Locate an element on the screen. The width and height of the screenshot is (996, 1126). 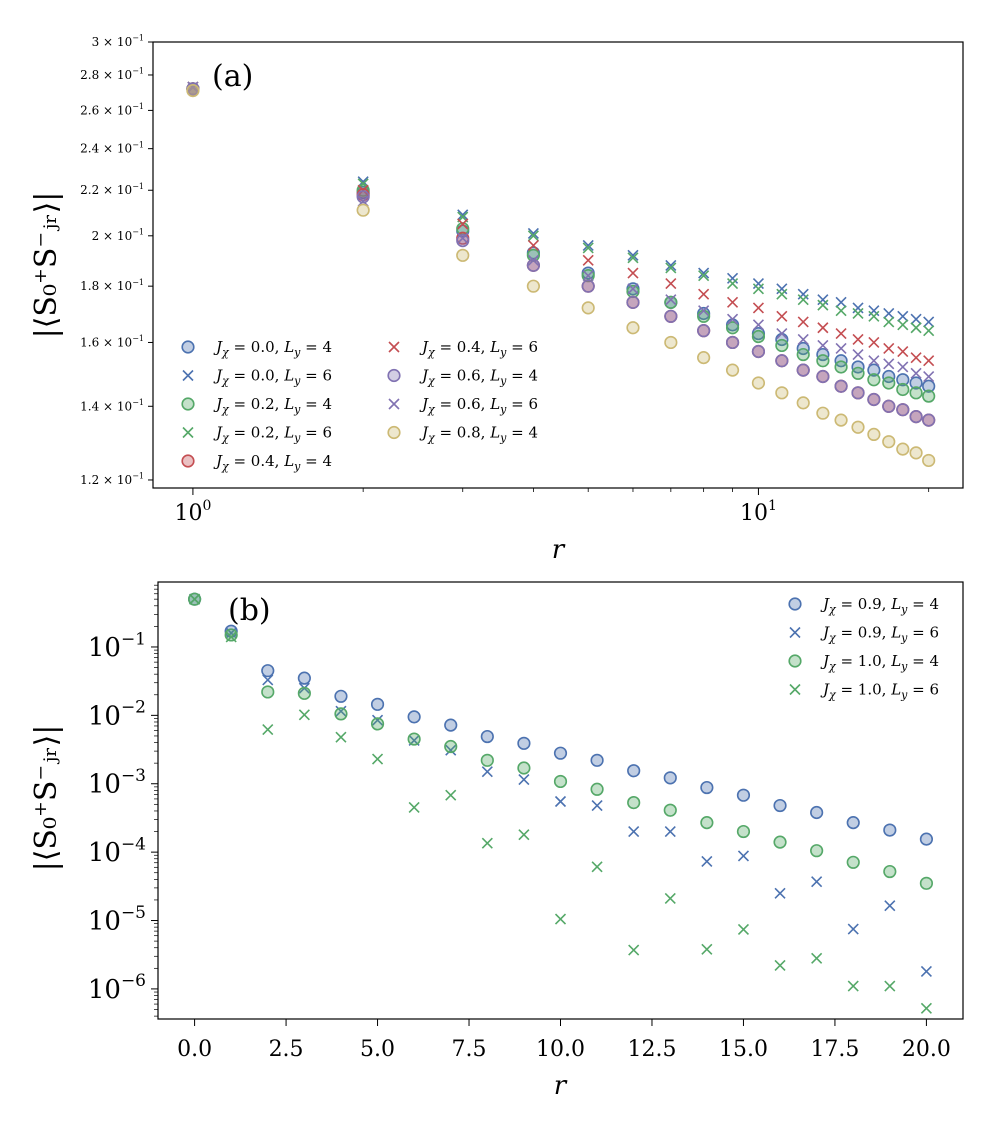
legend-label-a-0: Jχ = 0.0, Ly = 4 is located at coordinates (272, 348).